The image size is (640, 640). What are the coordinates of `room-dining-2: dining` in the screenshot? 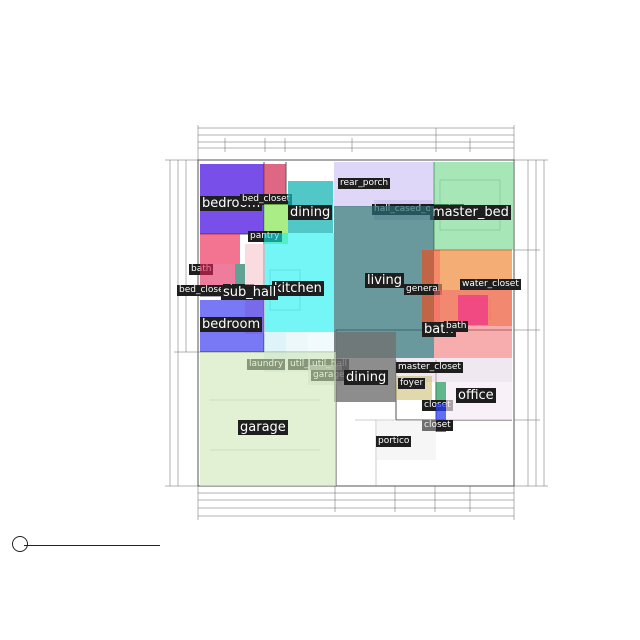 It's located at (365, 367).